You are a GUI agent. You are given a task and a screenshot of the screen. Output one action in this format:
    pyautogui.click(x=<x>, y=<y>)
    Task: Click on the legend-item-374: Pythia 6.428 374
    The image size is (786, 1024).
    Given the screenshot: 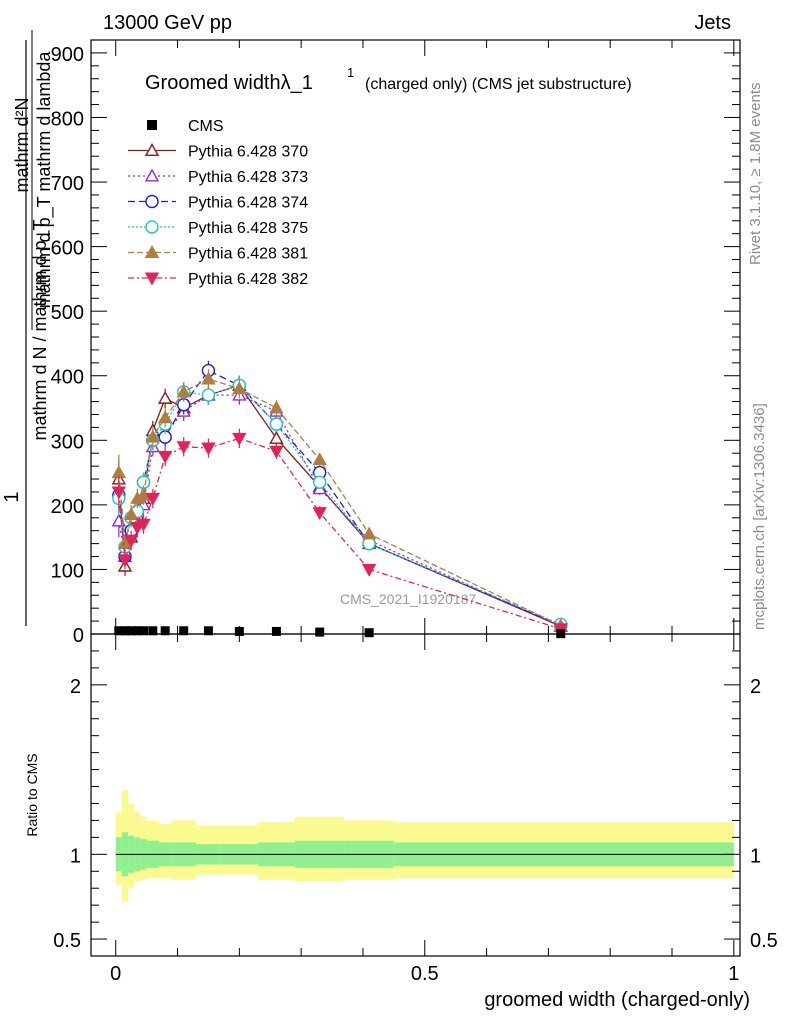 What is the action you would take?
    pyautogui.click(x=218, y=203)
    